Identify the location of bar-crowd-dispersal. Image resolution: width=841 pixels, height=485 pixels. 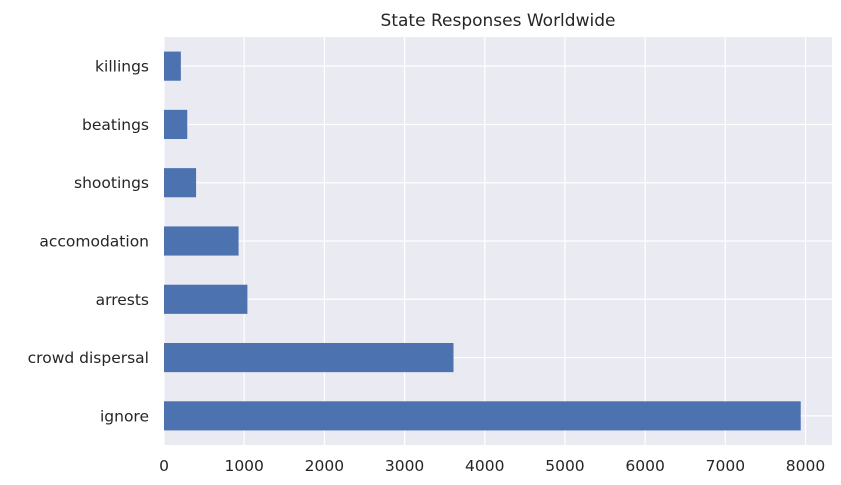
(309, 358).